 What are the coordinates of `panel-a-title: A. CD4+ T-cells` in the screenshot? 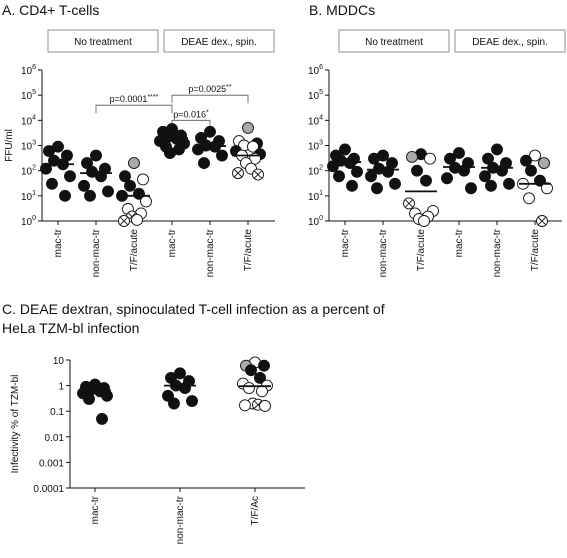 It's located at (50, 10).